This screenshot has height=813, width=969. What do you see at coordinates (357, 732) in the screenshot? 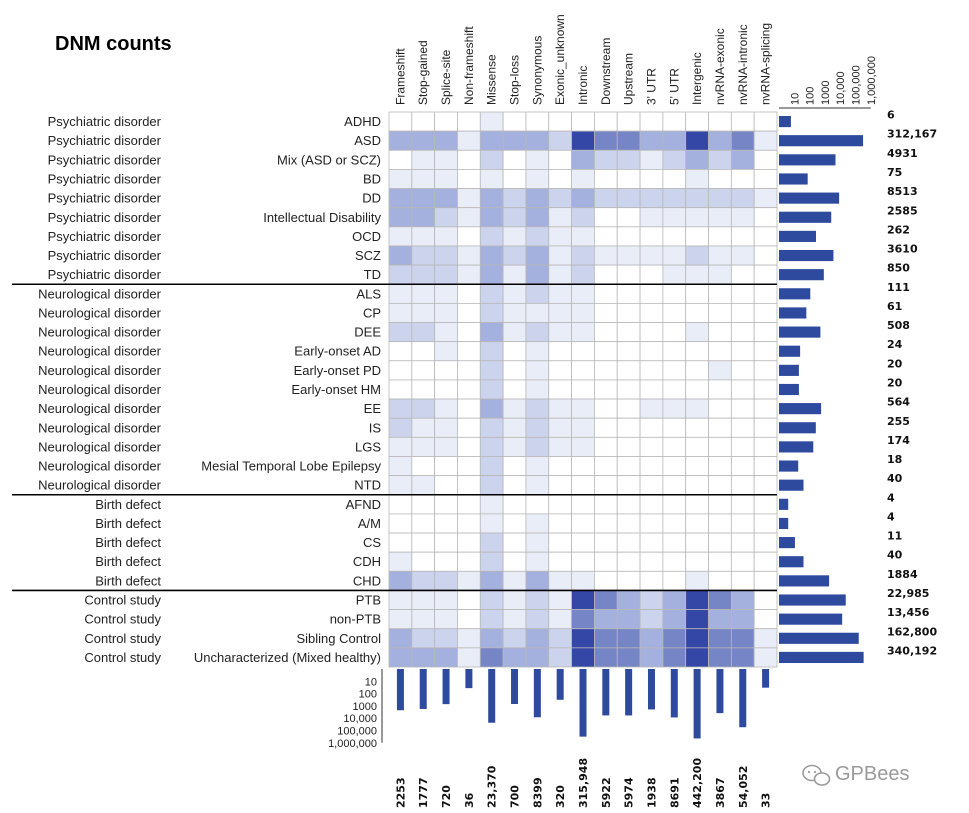
I see `column-total-axis-tick: 100,000` at bounding box center [357, 732].